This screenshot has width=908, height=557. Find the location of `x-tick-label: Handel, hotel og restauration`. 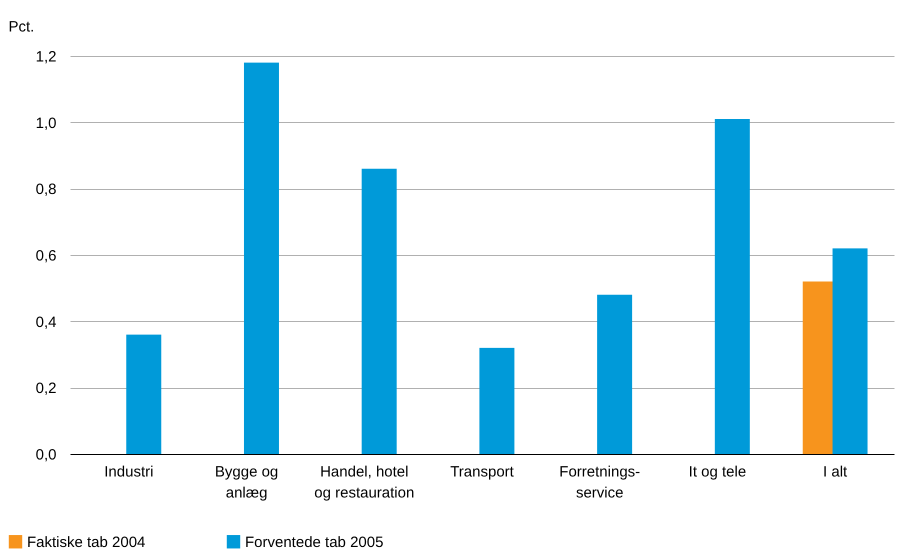

x-tick-label: Handel, hotel og restauration is located at coordinates (364, 483).